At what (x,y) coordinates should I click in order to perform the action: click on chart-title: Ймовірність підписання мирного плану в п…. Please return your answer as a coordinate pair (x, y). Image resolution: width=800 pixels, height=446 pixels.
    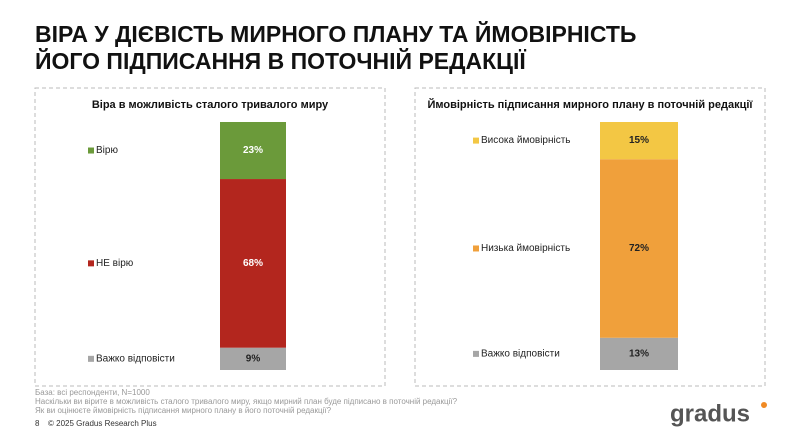
    Looking at the image, I should click on (590, 104).